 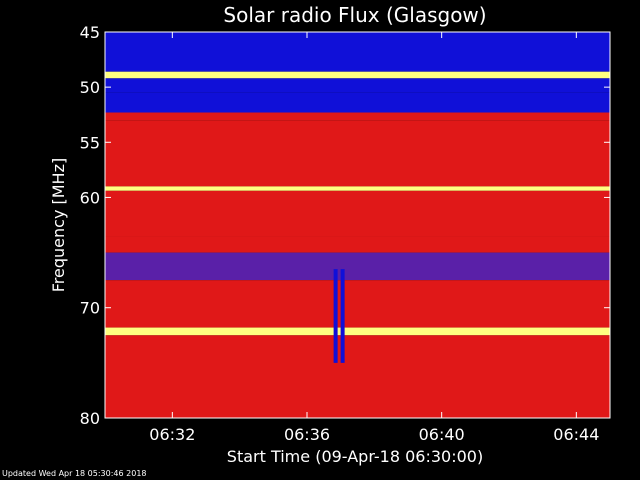 What do you see at coordinates (90, 87) in the screenshot?
I see `y-tick-label-1: 50` at bounding box center [90, 87].